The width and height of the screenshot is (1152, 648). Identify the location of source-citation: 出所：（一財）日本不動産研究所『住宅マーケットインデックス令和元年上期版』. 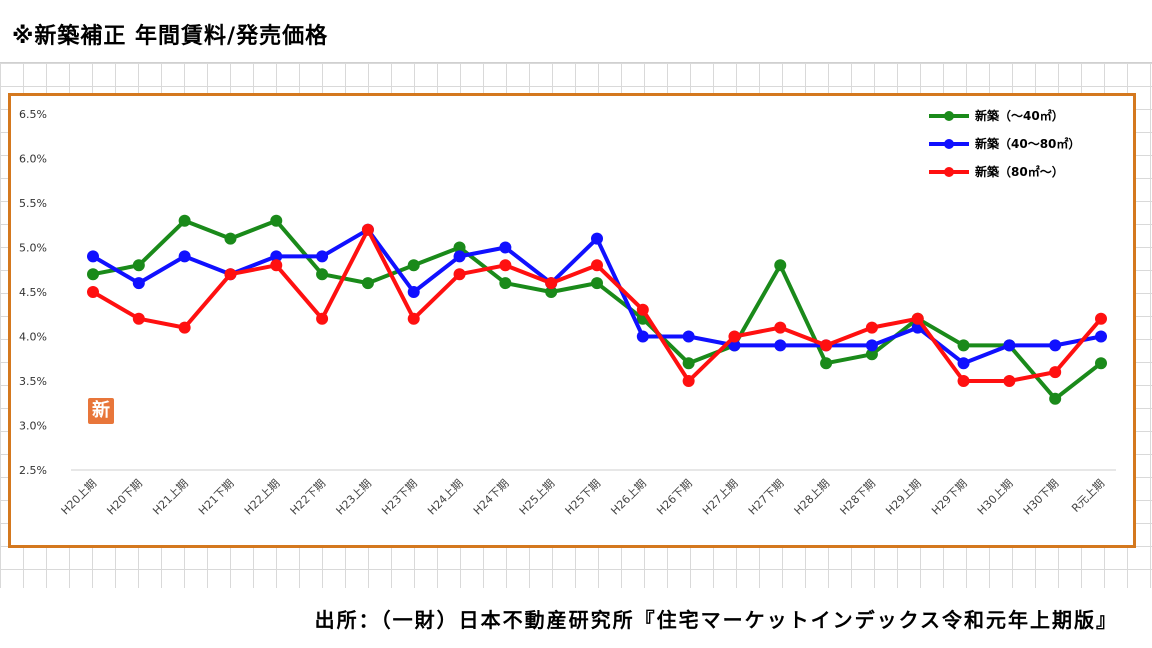
(716, 620).